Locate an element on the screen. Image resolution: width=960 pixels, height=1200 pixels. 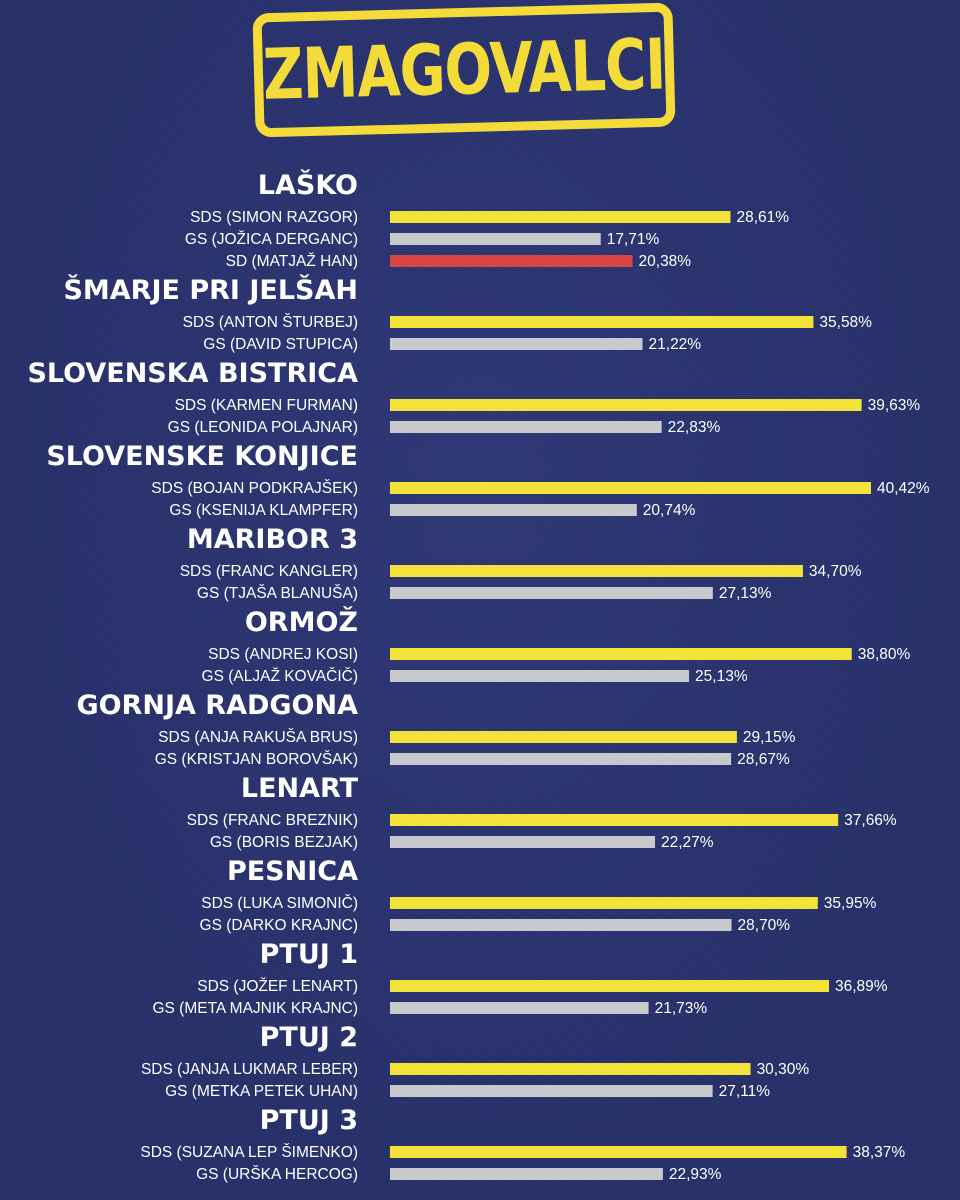
candidate-label: GS (METKA PETEK UHAN) is located at coordinates (261, 1091).